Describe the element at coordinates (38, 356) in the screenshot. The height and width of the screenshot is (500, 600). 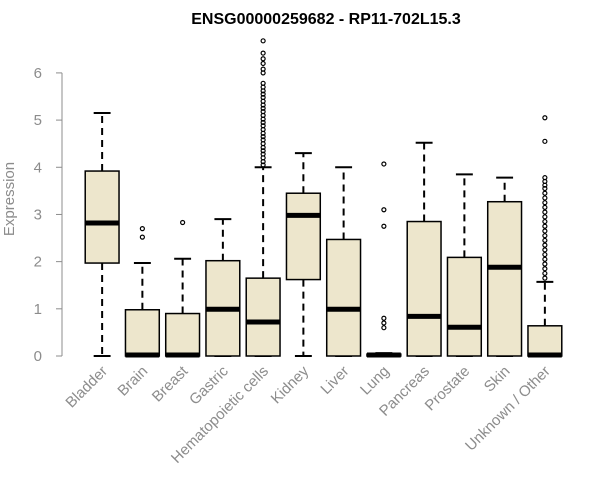
I see `y-tick-label: 0` at that location.